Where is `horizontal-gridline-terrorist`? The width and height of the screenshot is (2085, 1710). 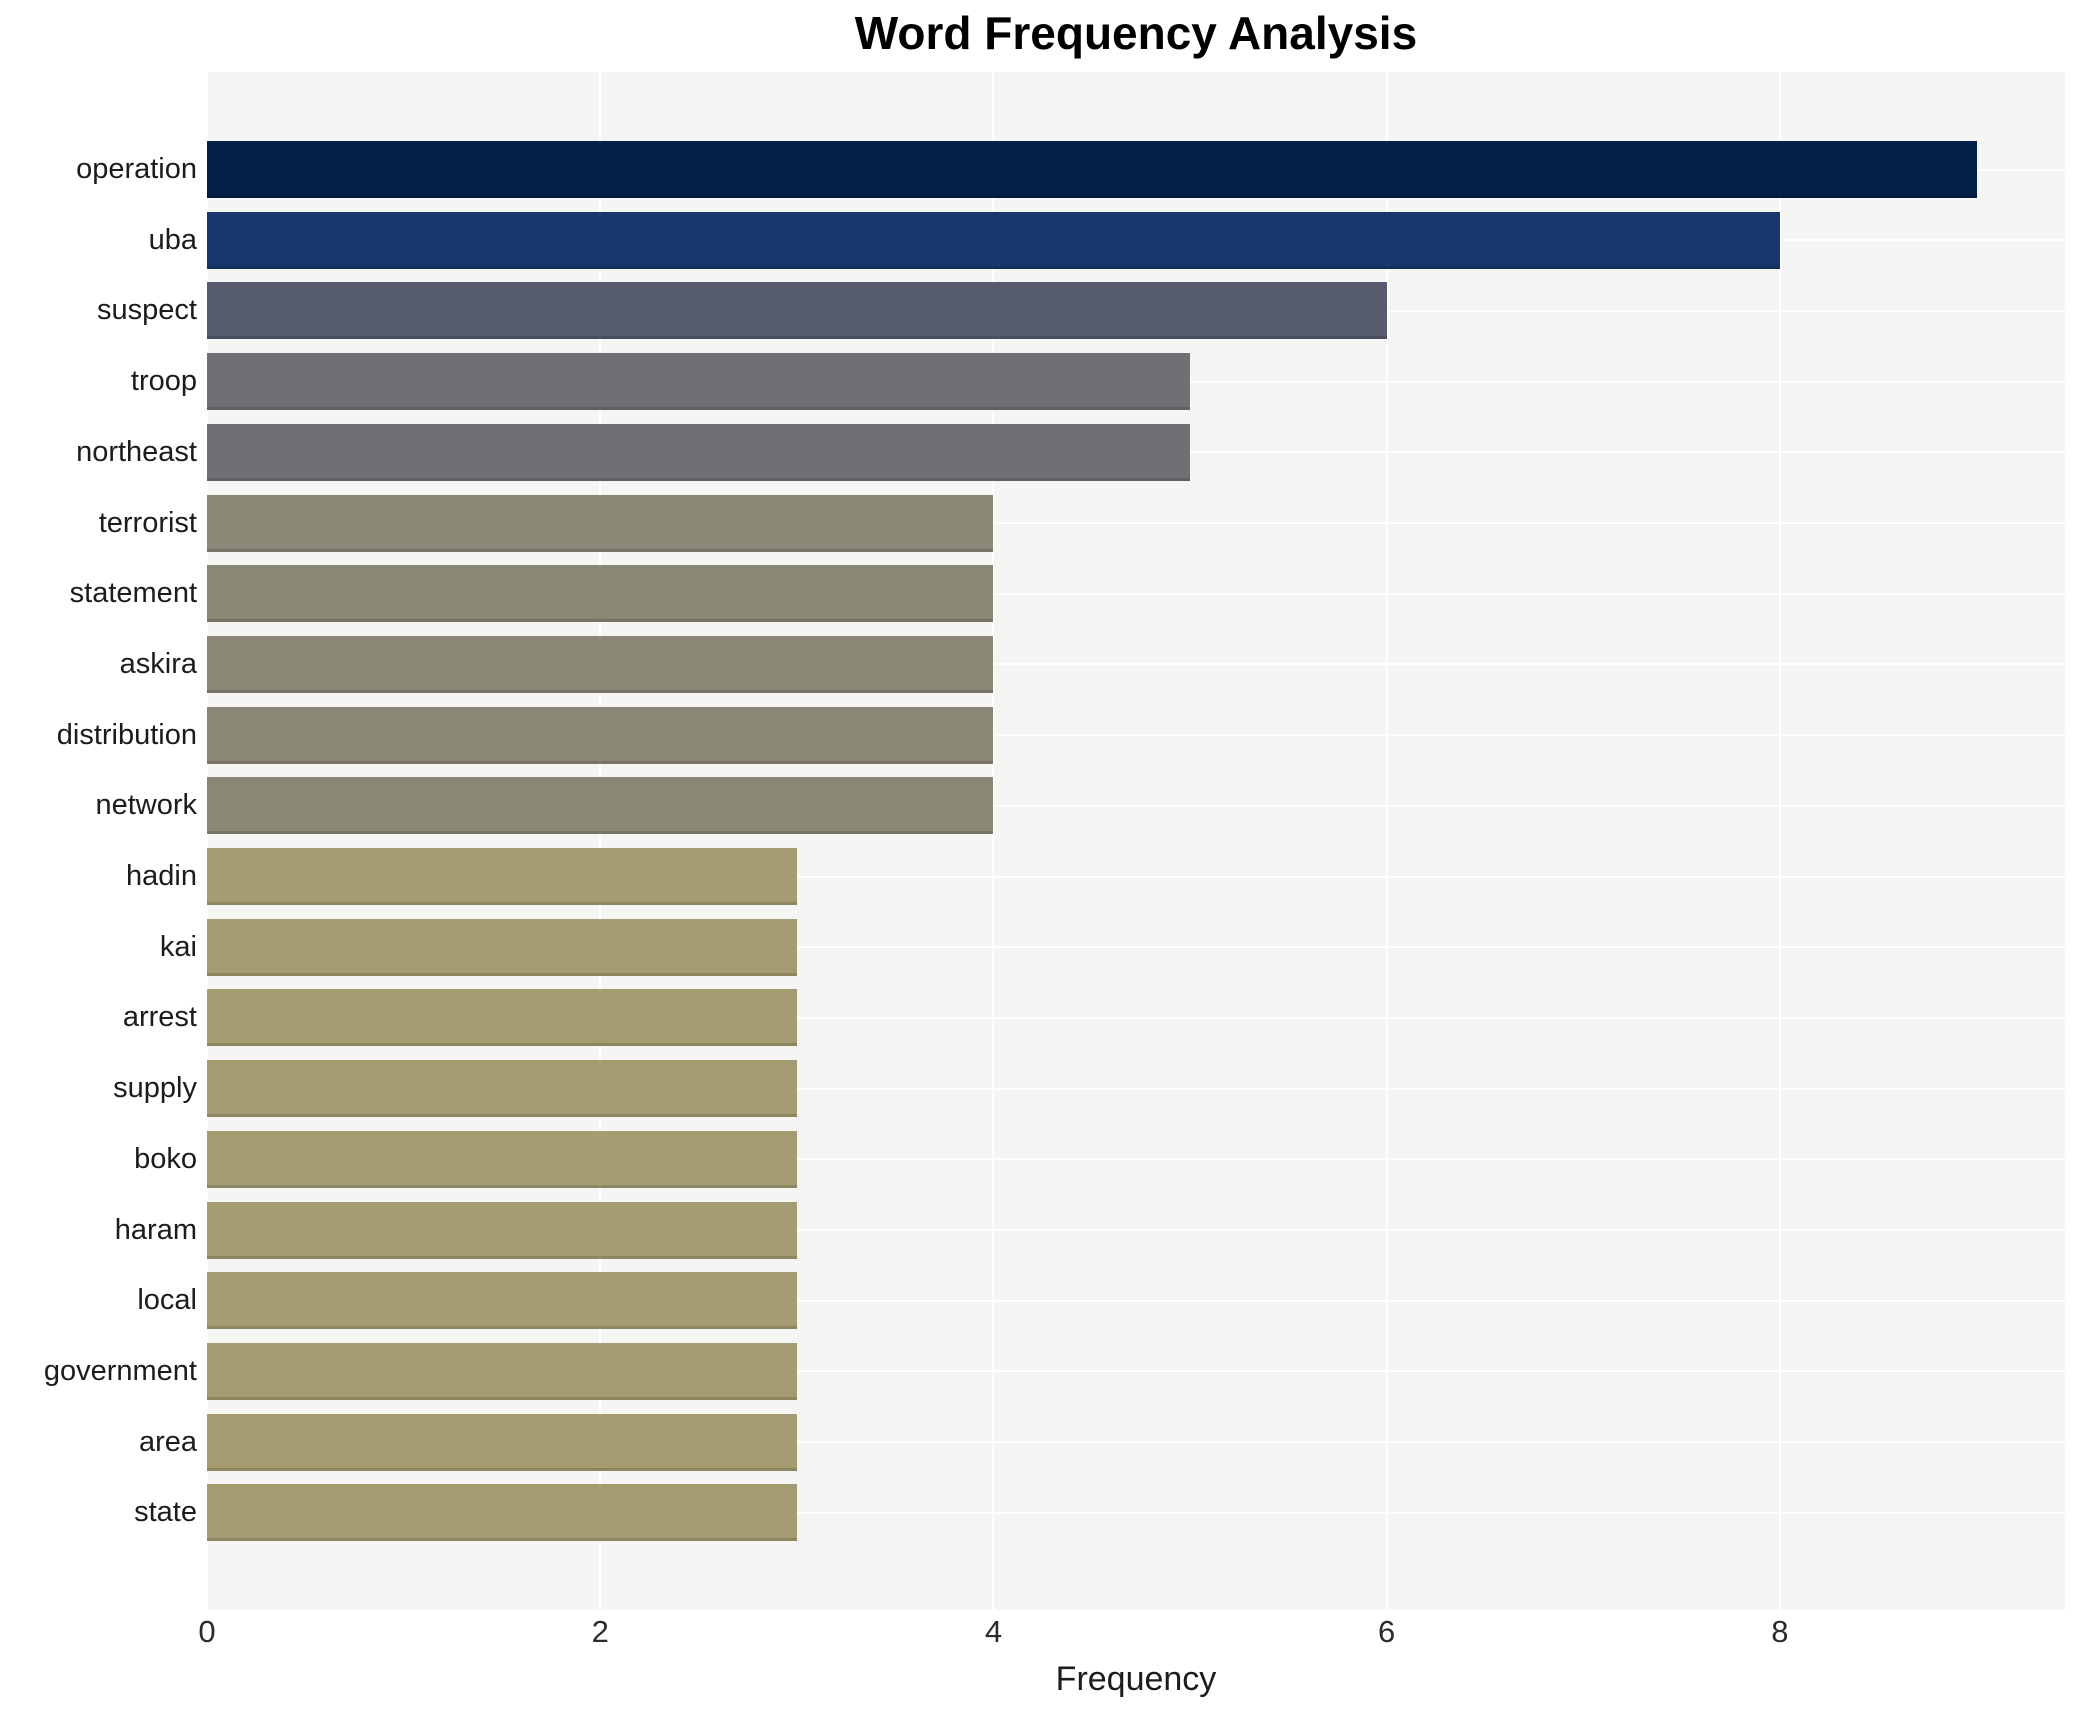
horizontal-gridline-terrorist is located at coordinates (1136, 523).